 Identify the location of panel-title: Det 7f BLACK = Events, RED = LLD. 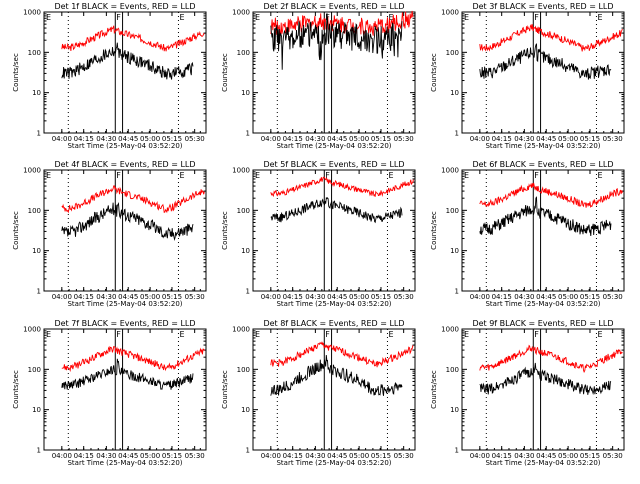
(124, 323).